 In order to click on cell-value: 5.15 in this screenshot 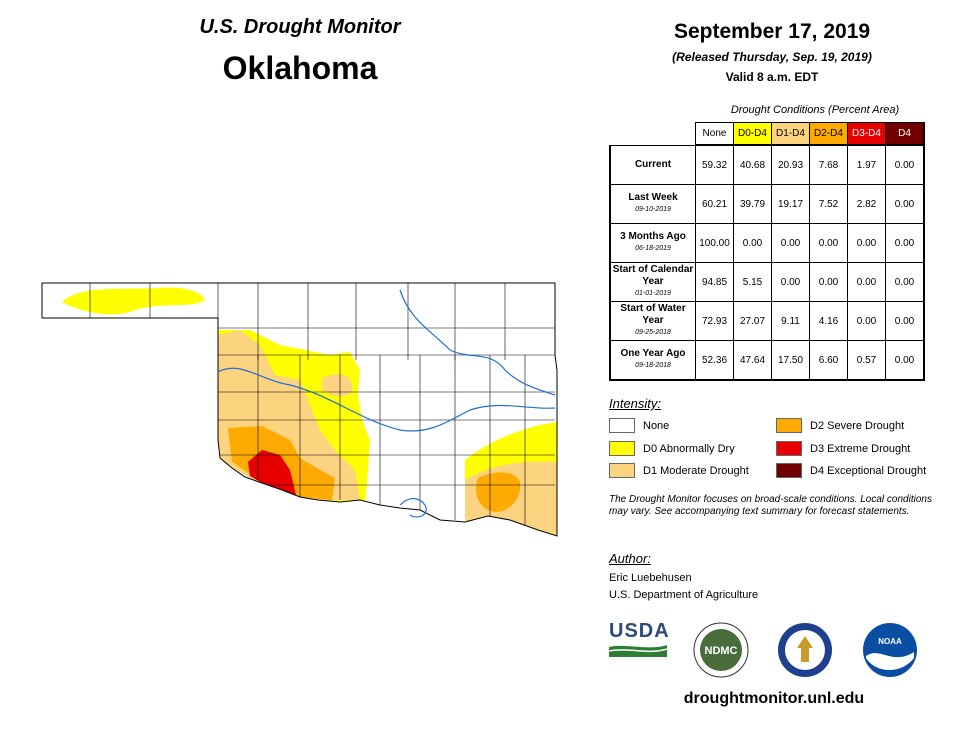, I will do `click(752, 282)`.